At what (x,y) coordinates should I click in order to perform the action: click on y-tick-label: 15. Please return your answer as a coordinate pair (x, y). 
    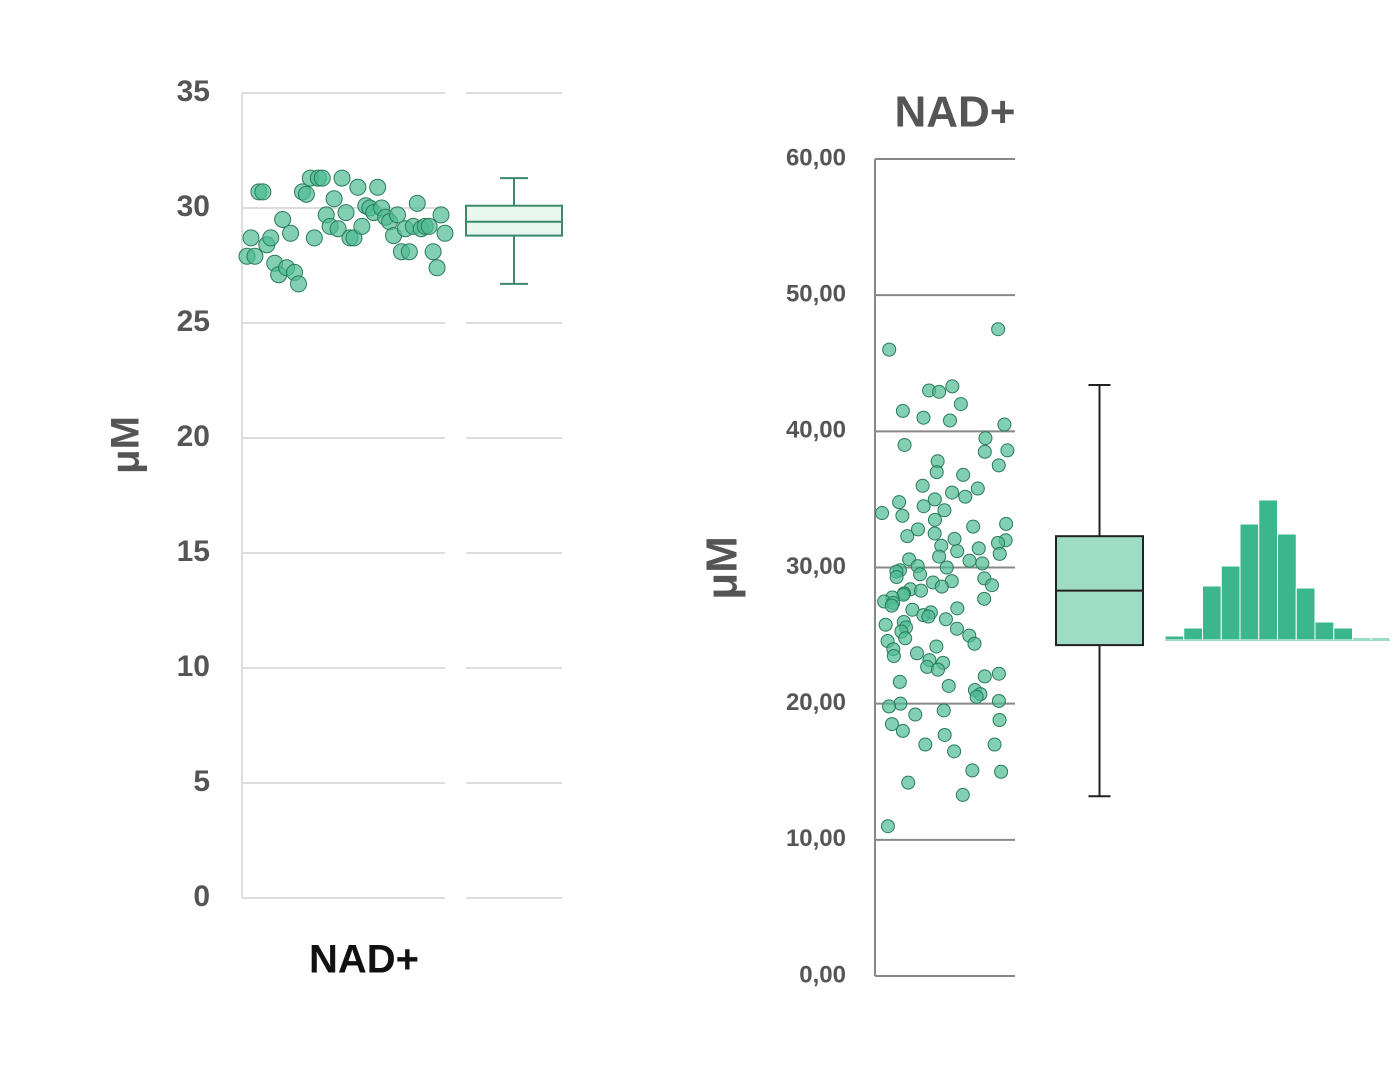
    Looking at the image, I should click on (193, 551).